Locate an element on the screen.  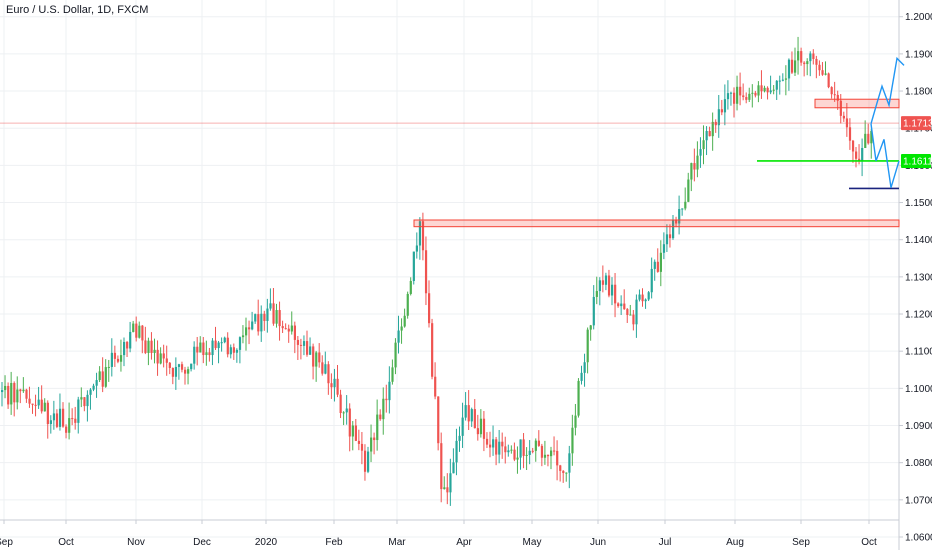
x-tick-label: Apr is located at coordinates (464, 542).